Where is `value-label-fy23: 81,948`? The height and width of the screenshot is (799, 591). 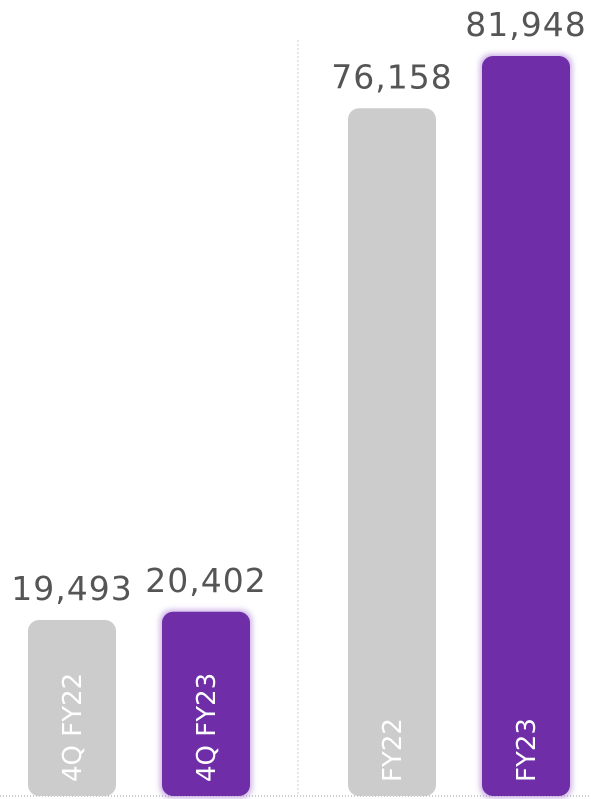
value-label-fy23: 81,948 is located at coordinates (525, 24).